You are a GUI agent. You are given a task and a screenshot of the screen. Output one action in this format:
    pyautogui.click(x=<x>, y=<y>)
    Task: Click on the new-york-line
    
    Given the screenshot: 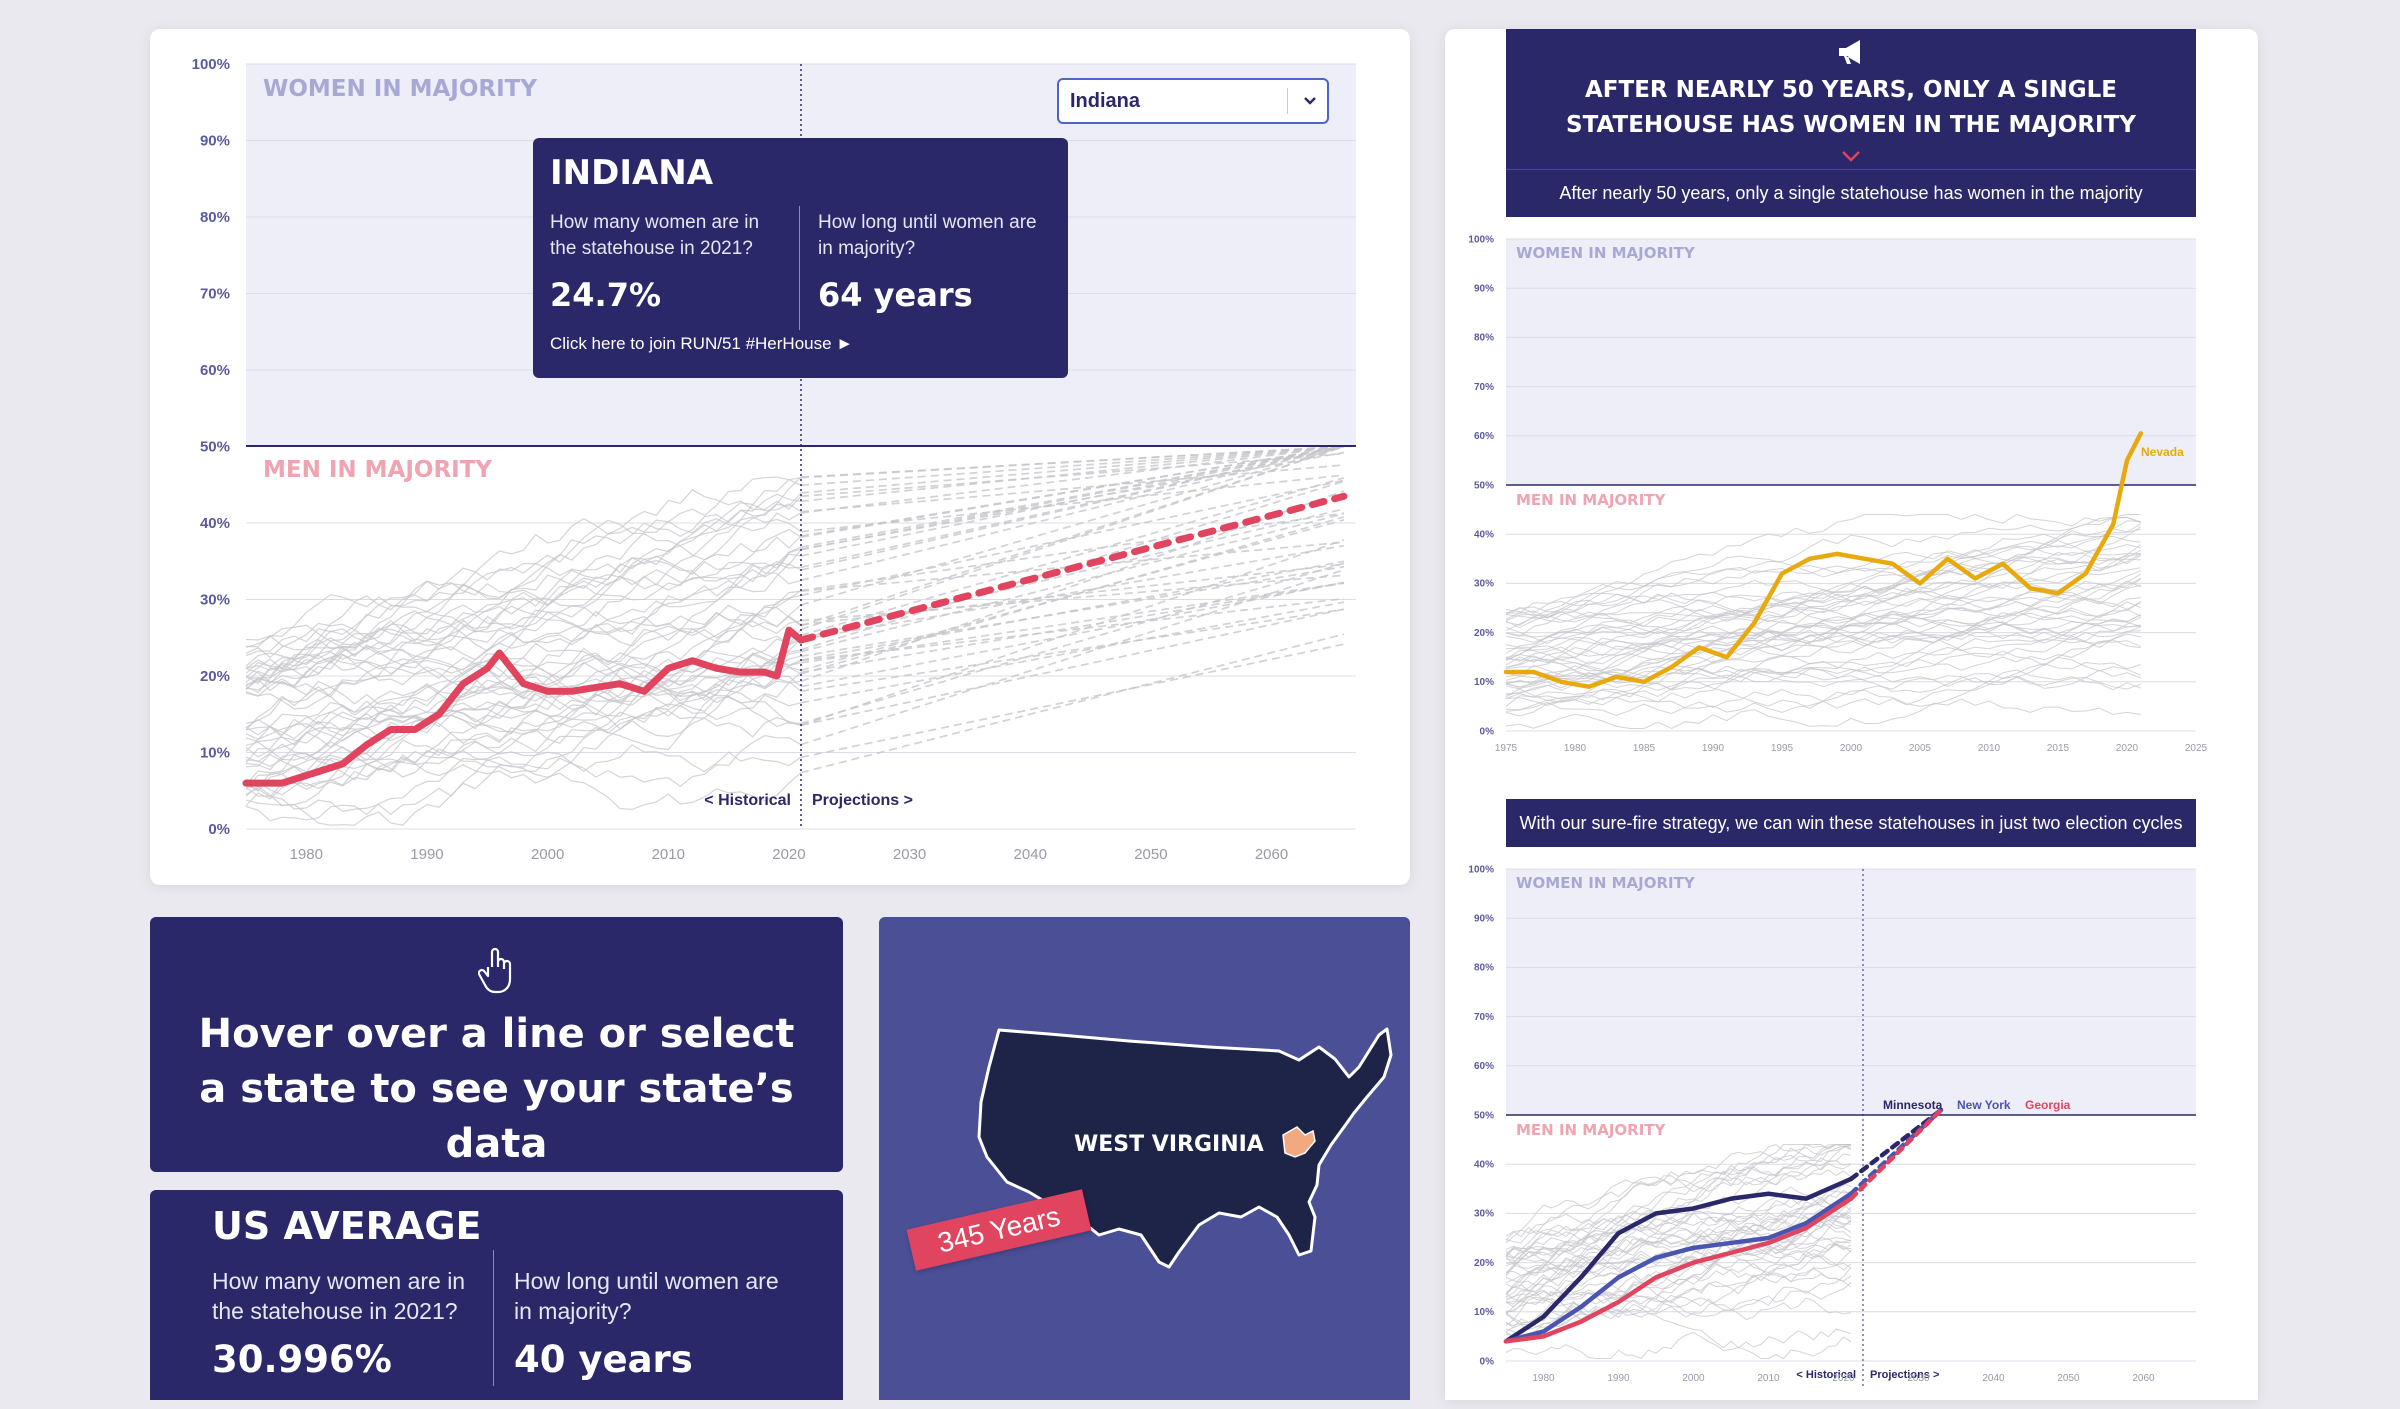 What is the action you would take?
    pyautogui.click(x=1678, y=1267)
    